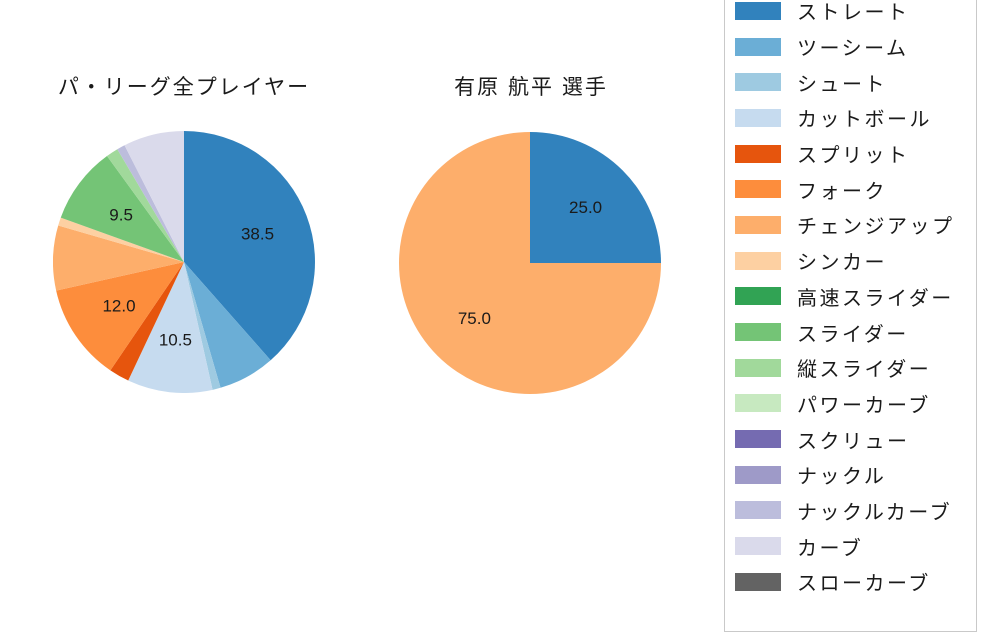  I want to click on pie-slice-value-label: 12.0, so click(118, 306).